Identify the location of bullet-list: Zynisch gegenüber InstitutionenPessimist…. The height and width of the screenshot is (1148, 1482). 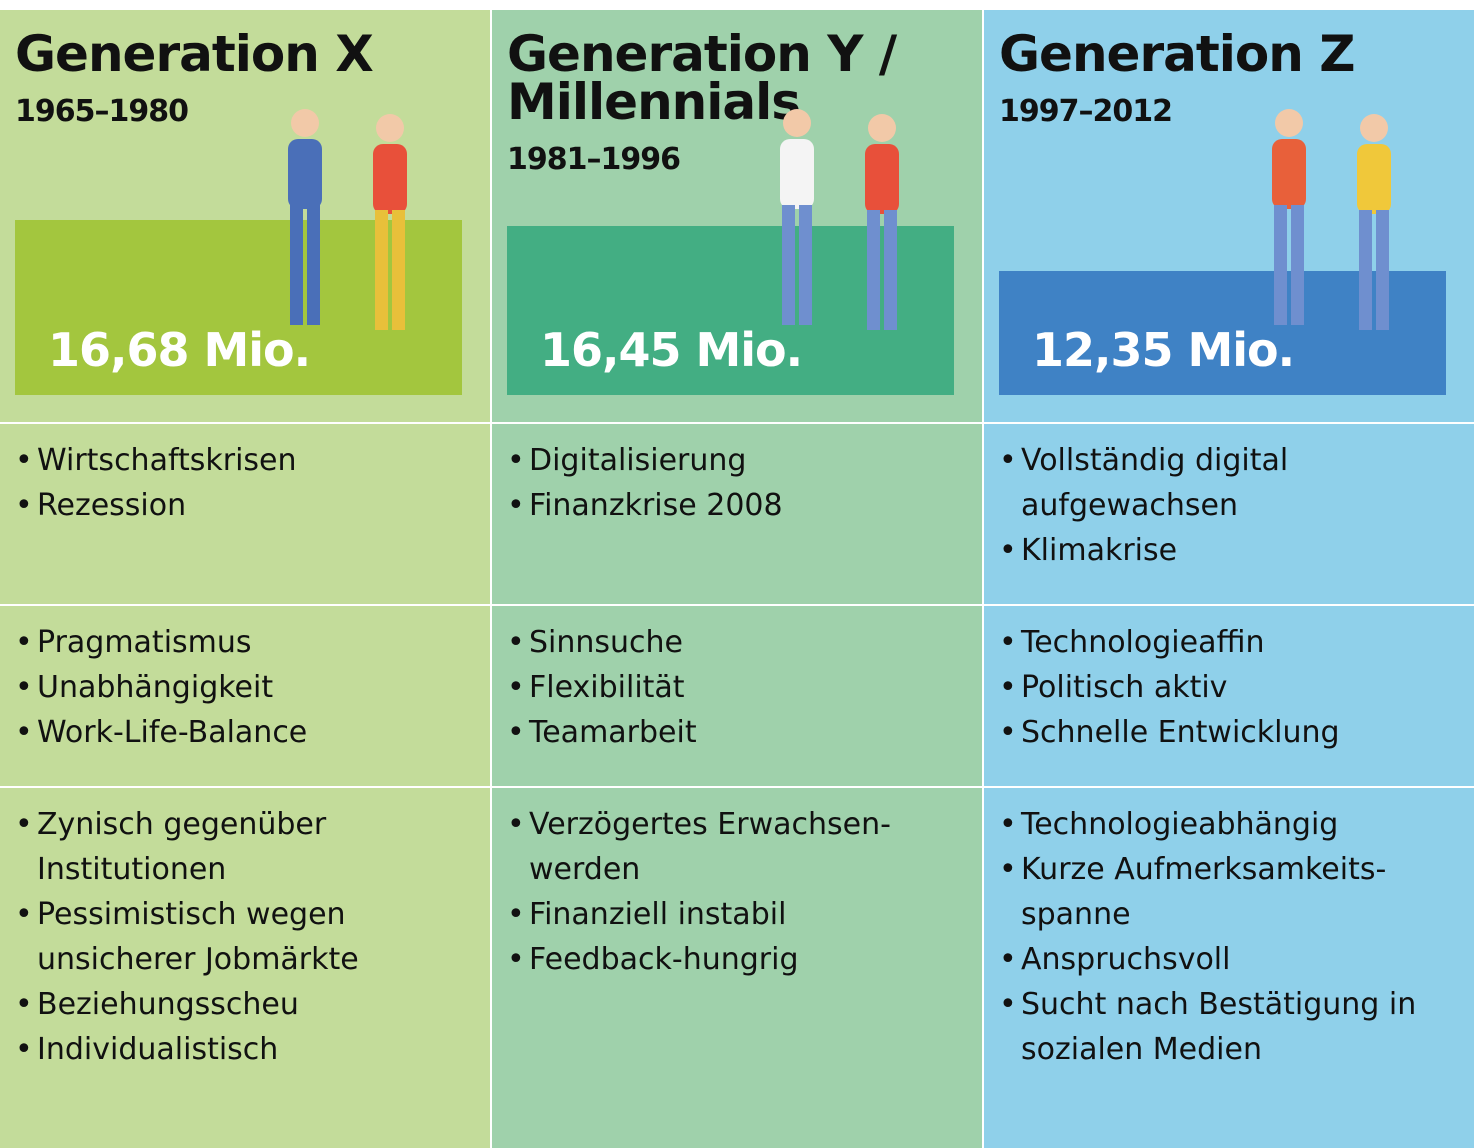
(245, 930).